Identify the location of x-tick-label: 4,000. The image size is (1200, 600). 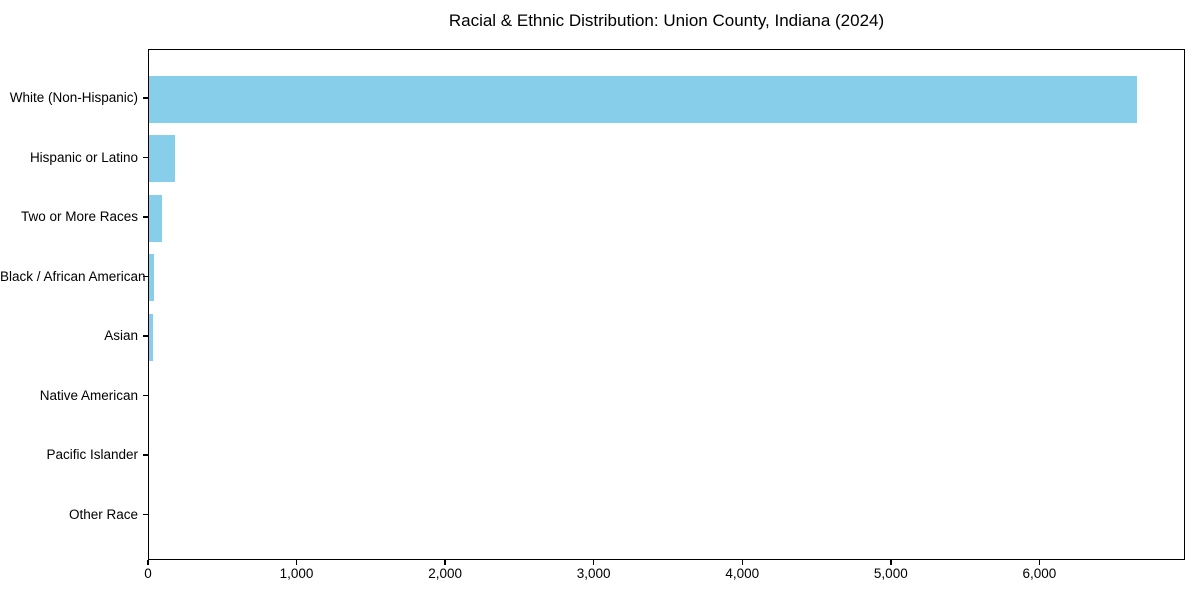
(742, 573).